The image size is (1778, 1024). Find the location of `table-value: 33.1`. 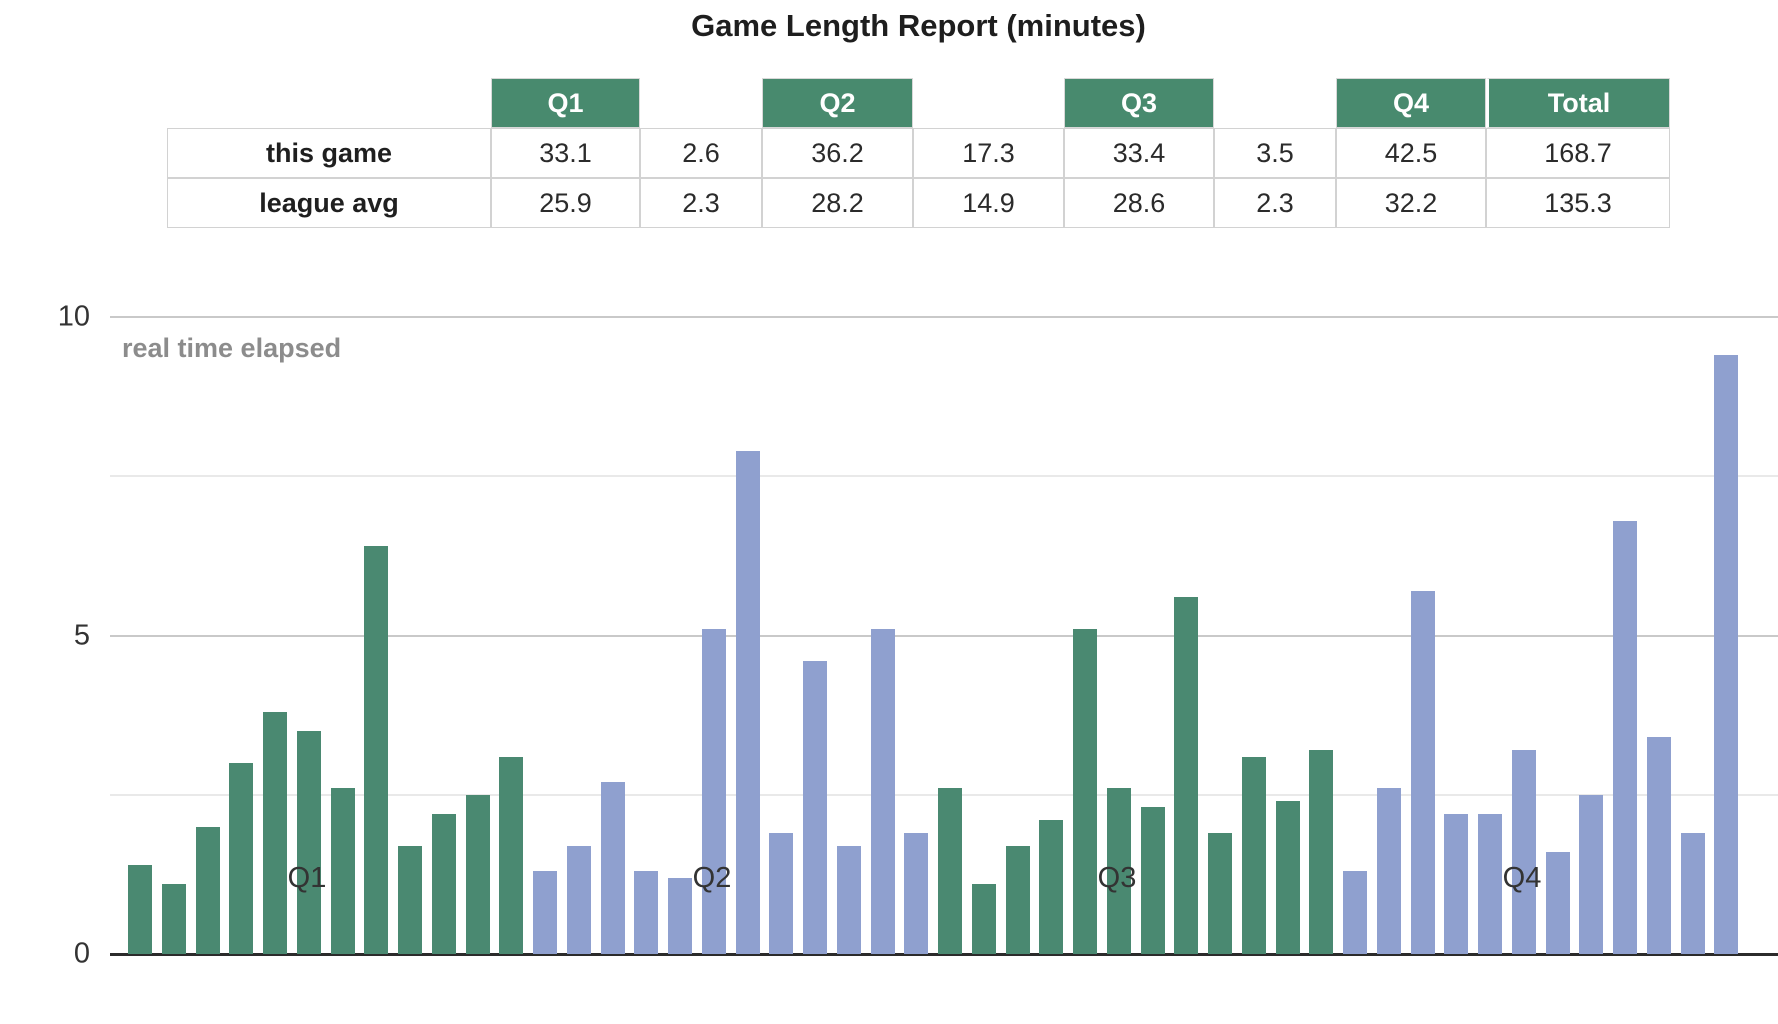

table-value: 33.1 is located at coordinates (565, 153).